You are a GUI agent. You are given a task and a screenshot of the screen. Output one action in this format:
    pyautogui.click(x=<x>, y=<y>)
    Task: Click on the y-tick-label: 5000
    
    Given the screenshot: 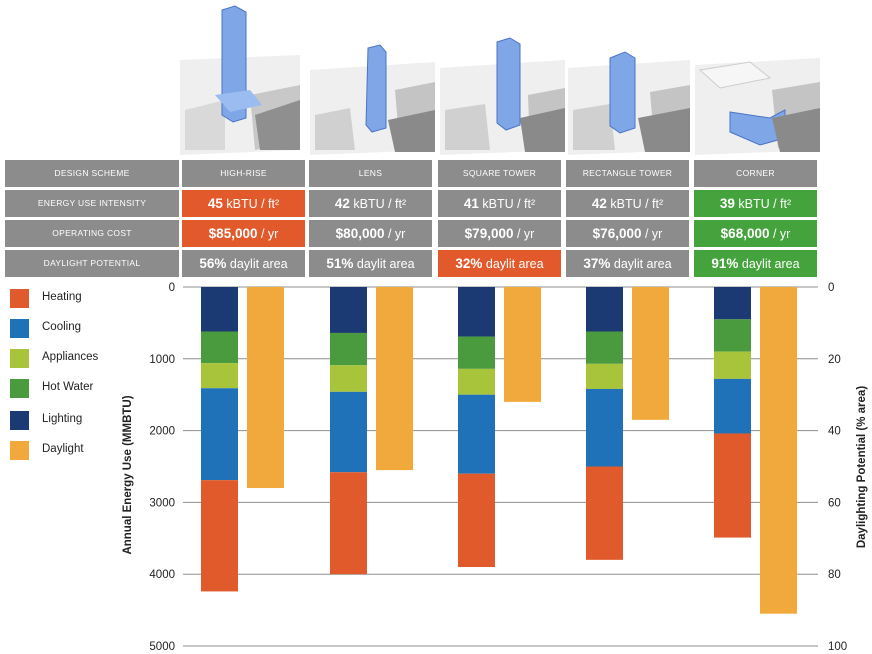 What is the action you would take?
    pyautogui.click(x=162, y=647)
    